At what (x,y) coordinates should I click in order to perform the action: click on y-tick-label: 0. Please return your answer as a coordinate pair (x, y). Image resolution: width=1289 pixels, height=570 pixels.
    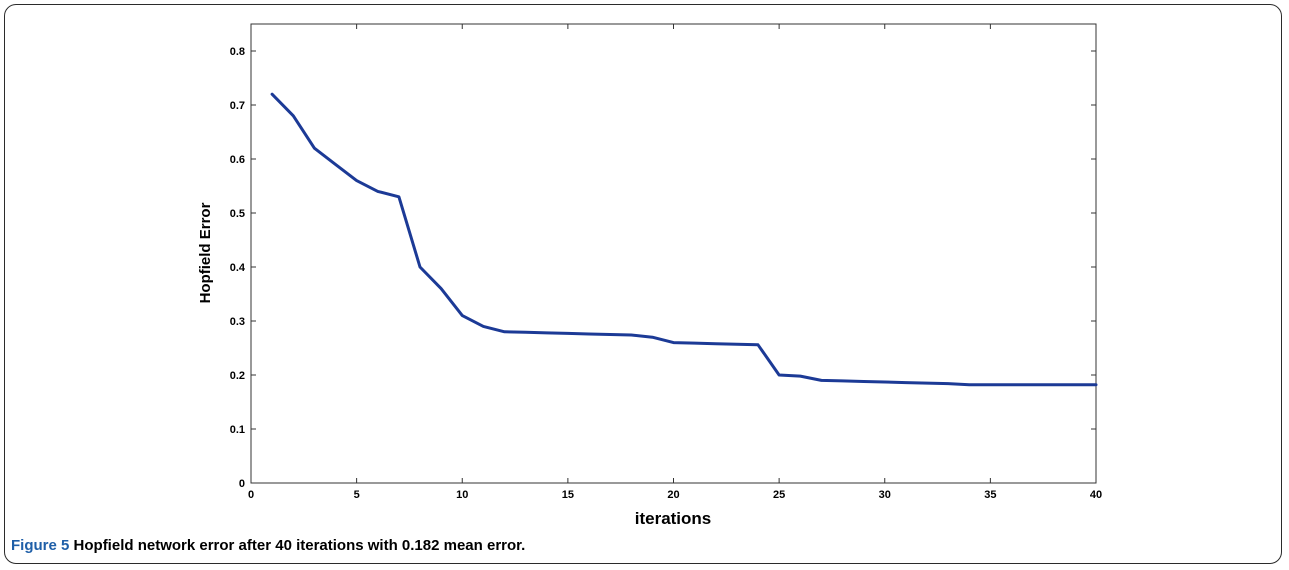
    Looking at the image, I should click on (242, 484).